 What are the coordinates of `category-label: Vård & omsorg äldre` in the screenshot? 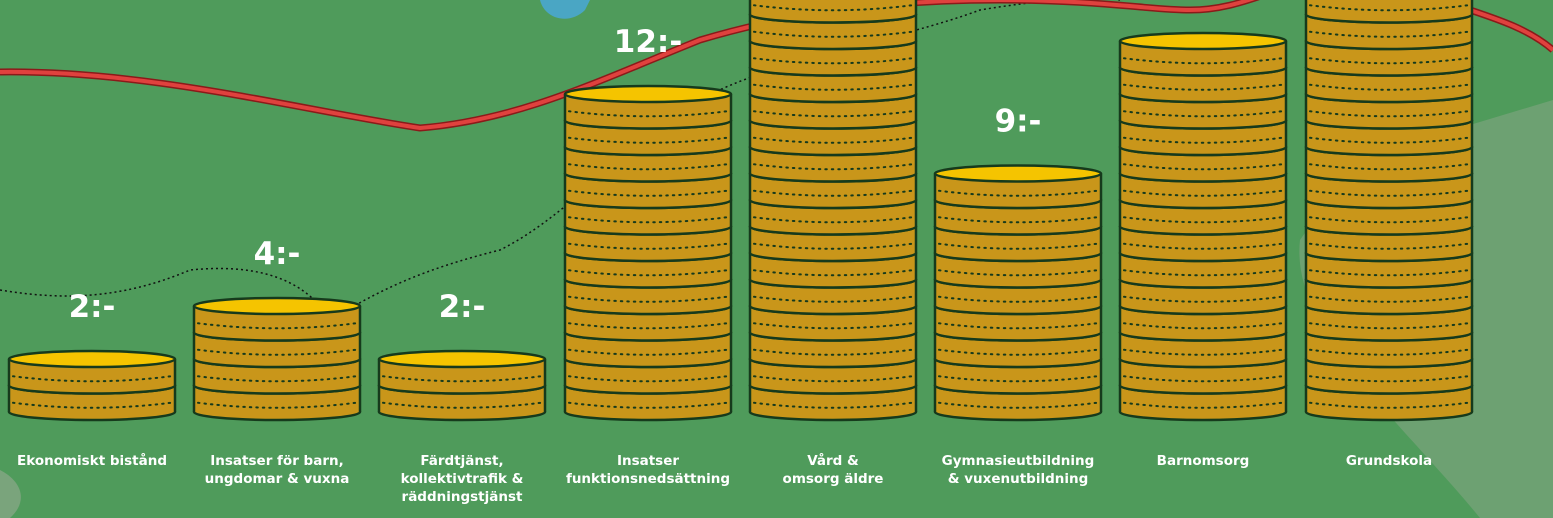 It's located at (833, 470).